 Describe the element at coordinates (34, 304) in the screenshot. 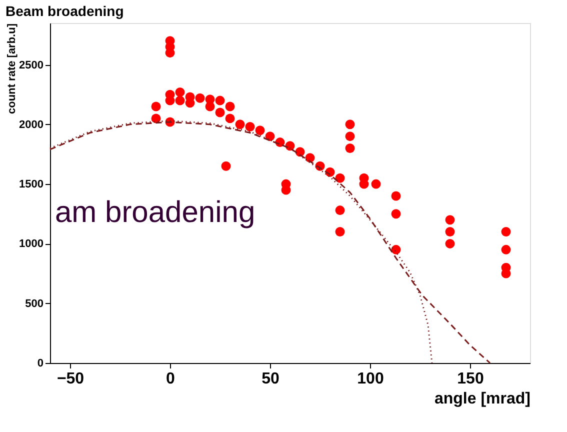

I see `y-tick-label: 500` at that location.